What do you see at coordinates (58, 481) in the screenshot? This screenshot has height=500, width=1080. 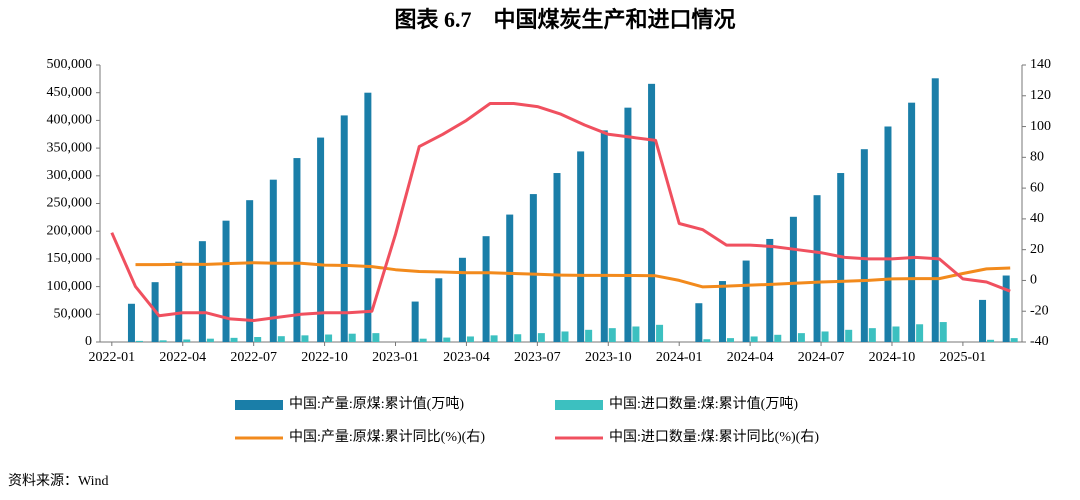 I see `source-note: 资料来源：Wind` at bounding box center [58, 481].